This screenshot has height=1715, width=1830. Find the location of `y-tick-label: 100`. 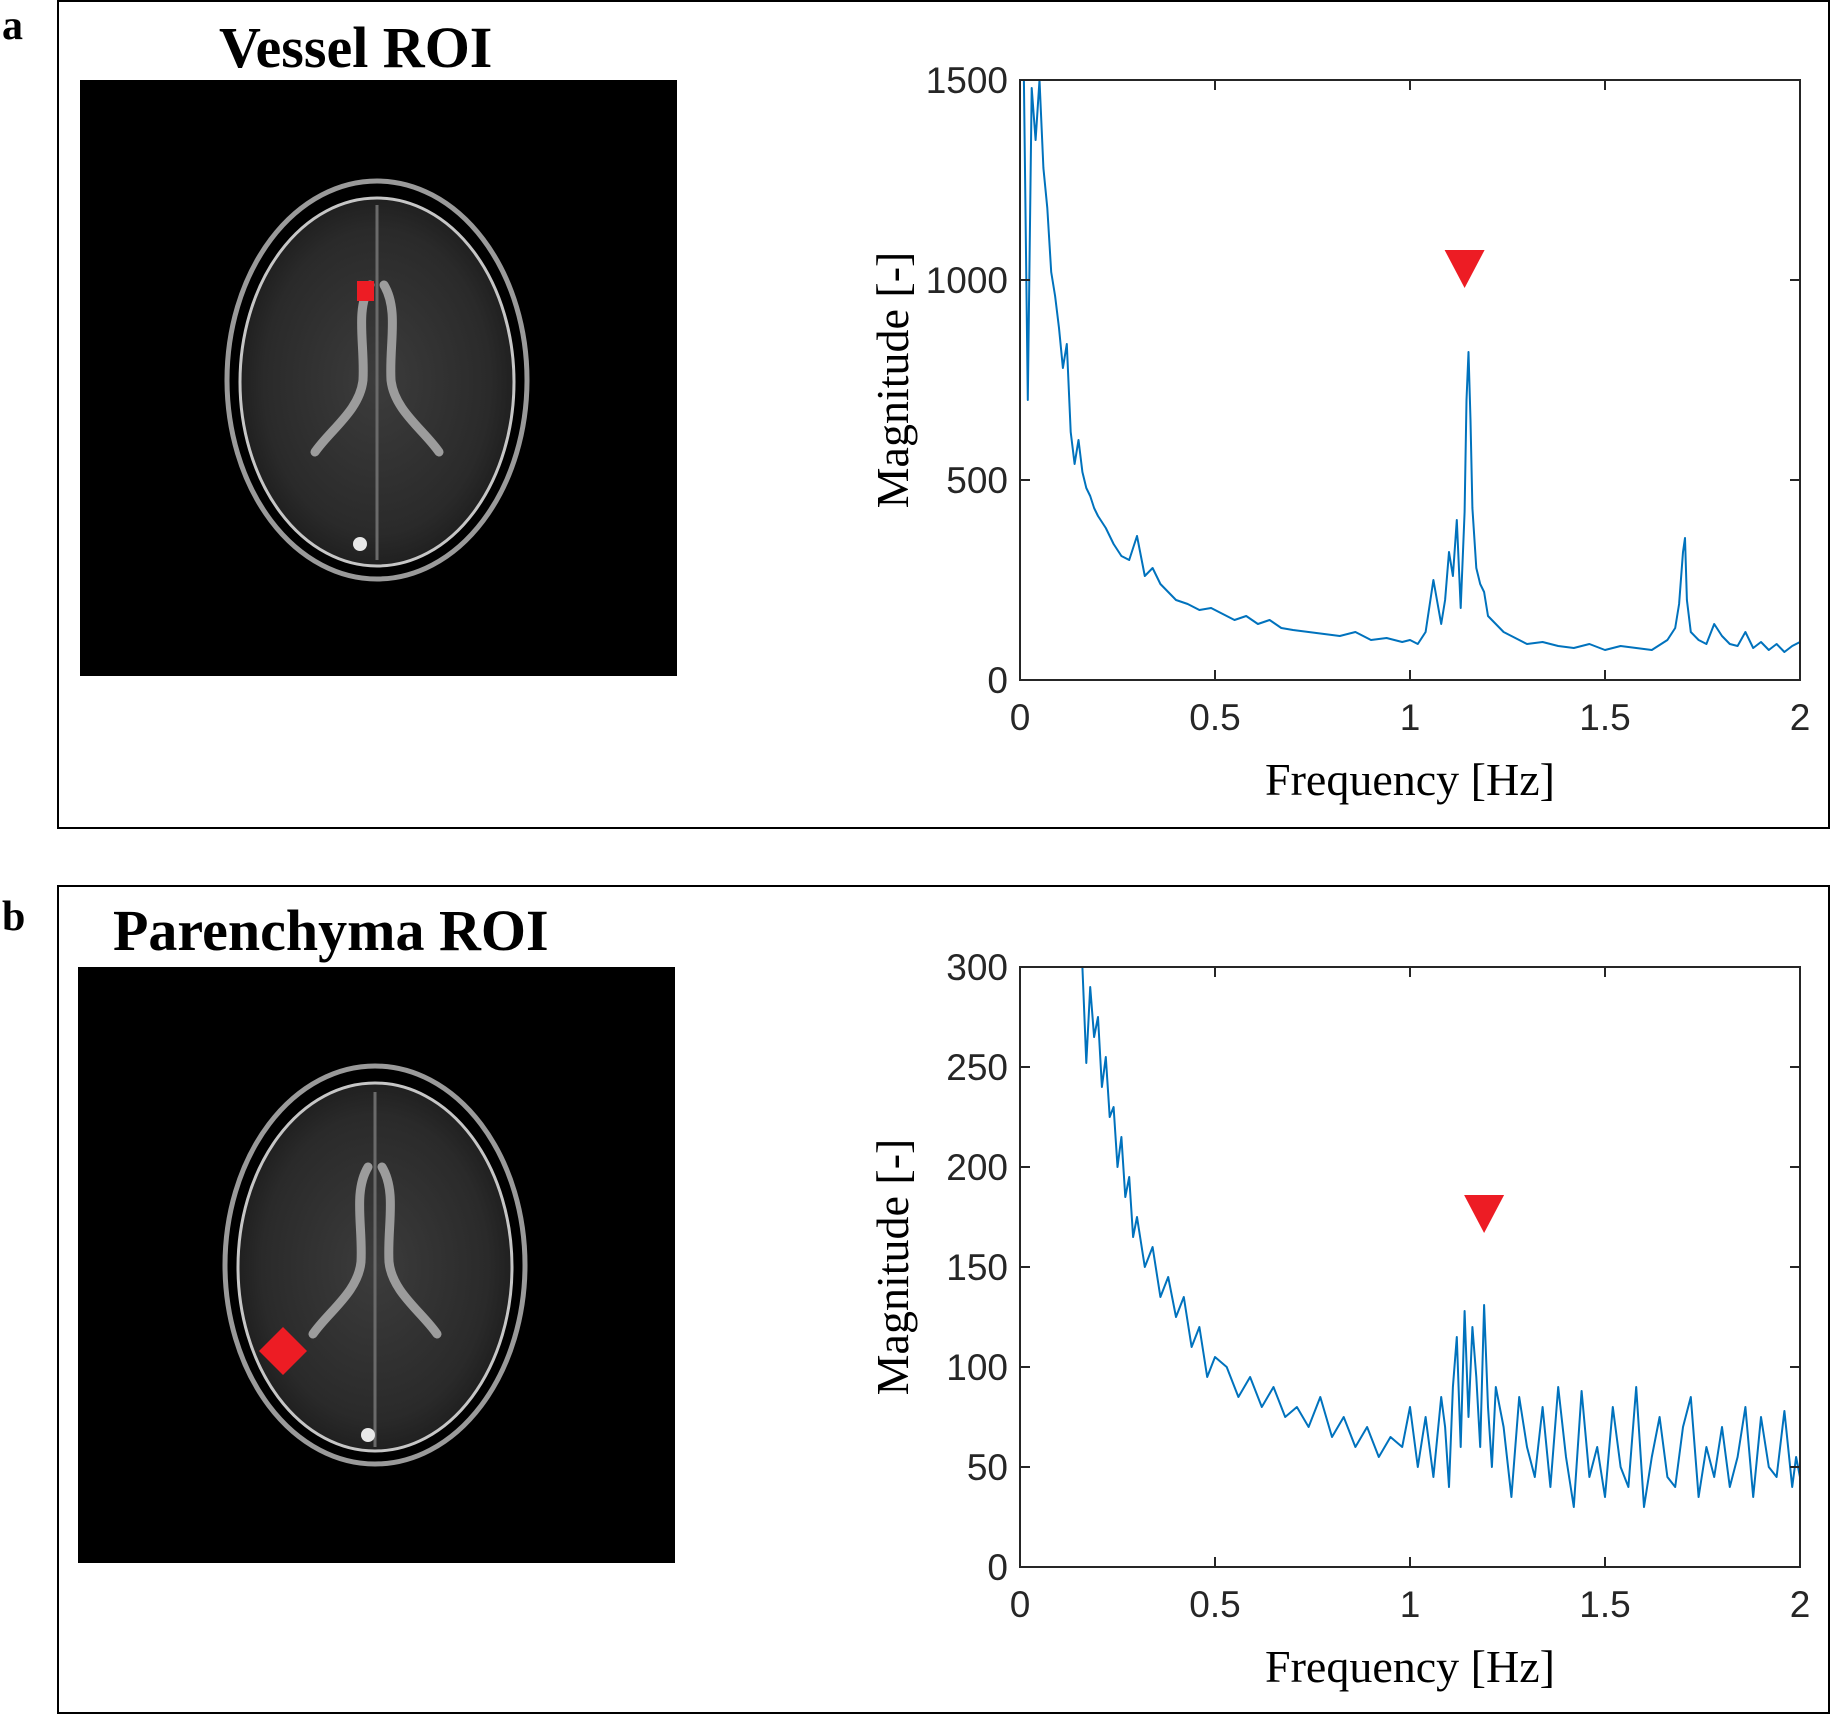

y-tick-label: 100 is located at coordinates (977, 1367).